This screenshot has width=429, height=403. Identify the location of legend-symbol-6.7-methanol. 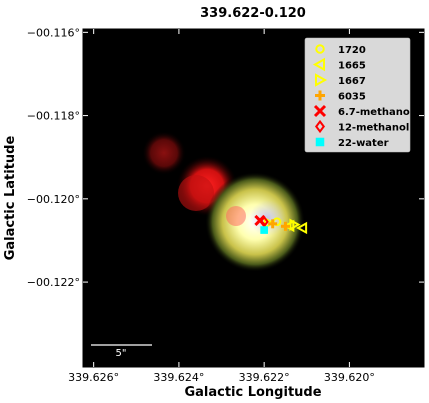
(320, 111).